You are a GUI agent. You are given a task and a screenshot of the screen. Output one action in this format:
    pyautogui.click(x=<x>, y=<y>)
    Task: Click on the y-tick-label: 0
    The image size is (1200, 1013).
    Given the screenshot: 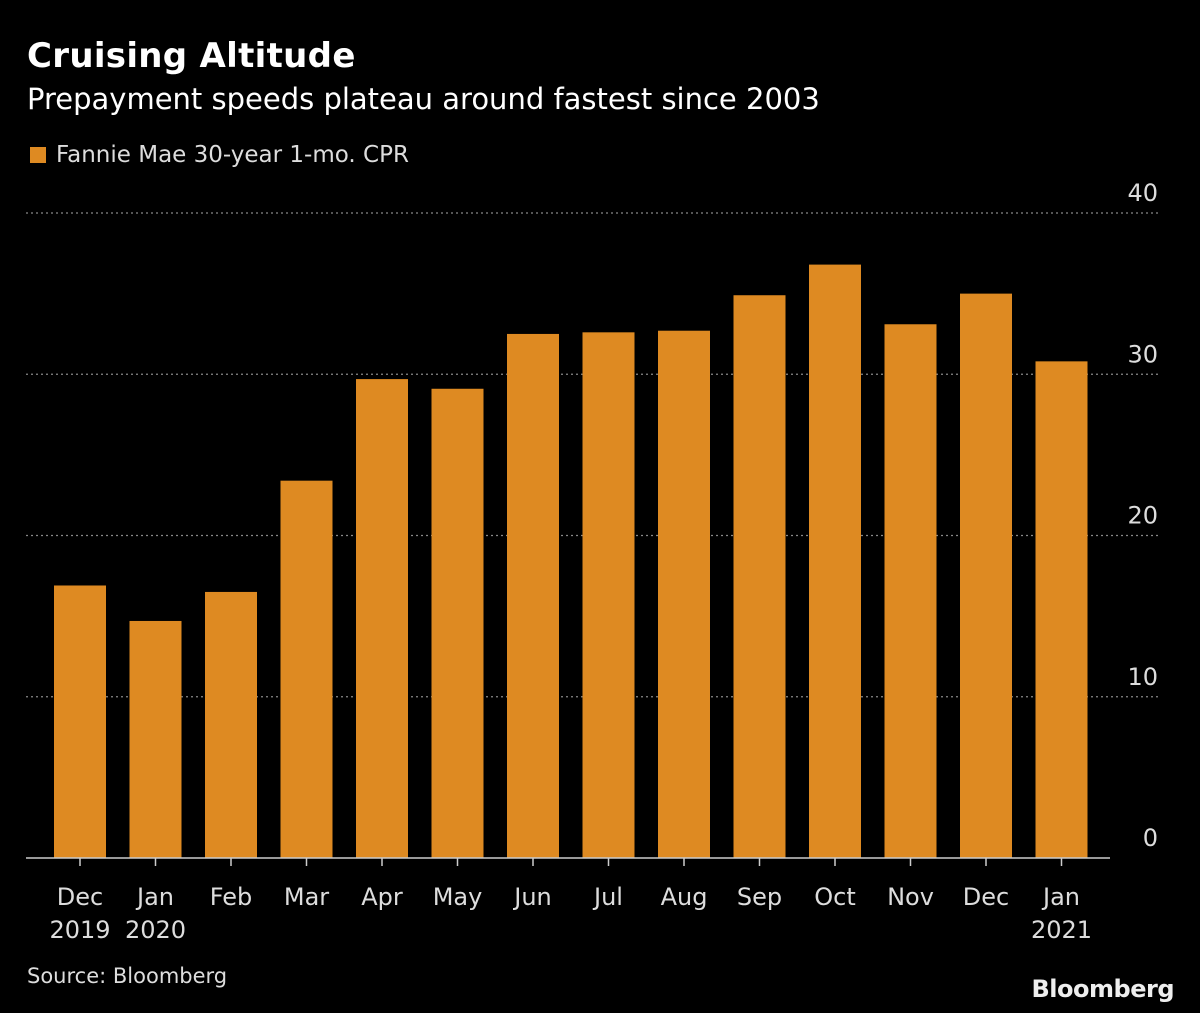 What is the action you would take?
    pyautogui.click(x=1150, y=838)
    